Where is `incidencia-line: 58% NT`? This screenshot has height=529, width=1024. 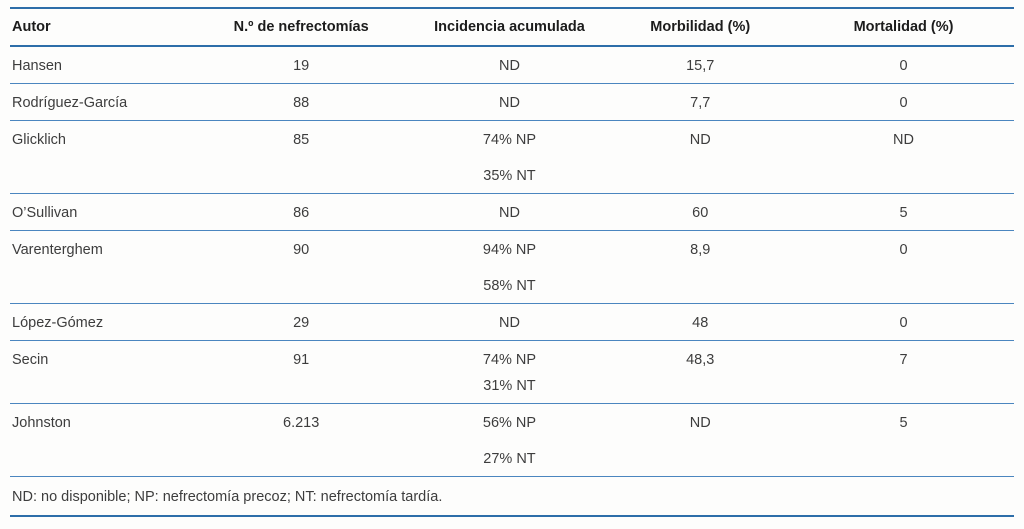 incidencia-line: 58% NT is located at coordinates (509, 286).